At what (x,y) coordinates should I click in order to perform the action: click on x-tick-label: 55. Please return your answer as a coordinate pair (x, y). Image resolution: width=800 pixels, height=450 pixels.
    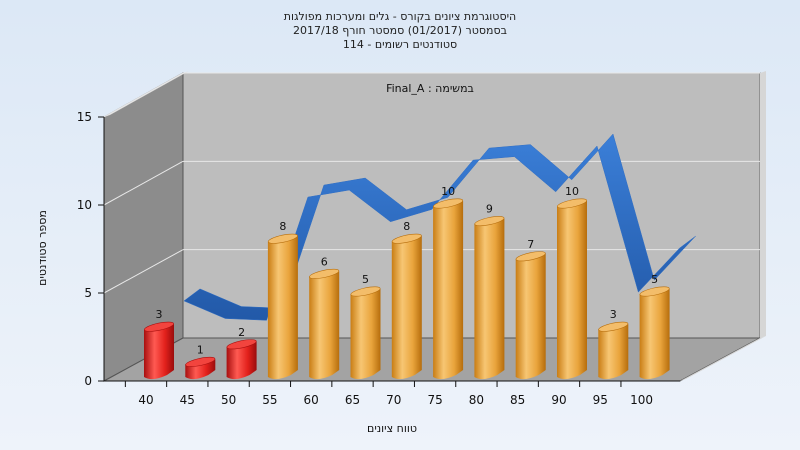
    Looking at the image, I should click on (269, 400).